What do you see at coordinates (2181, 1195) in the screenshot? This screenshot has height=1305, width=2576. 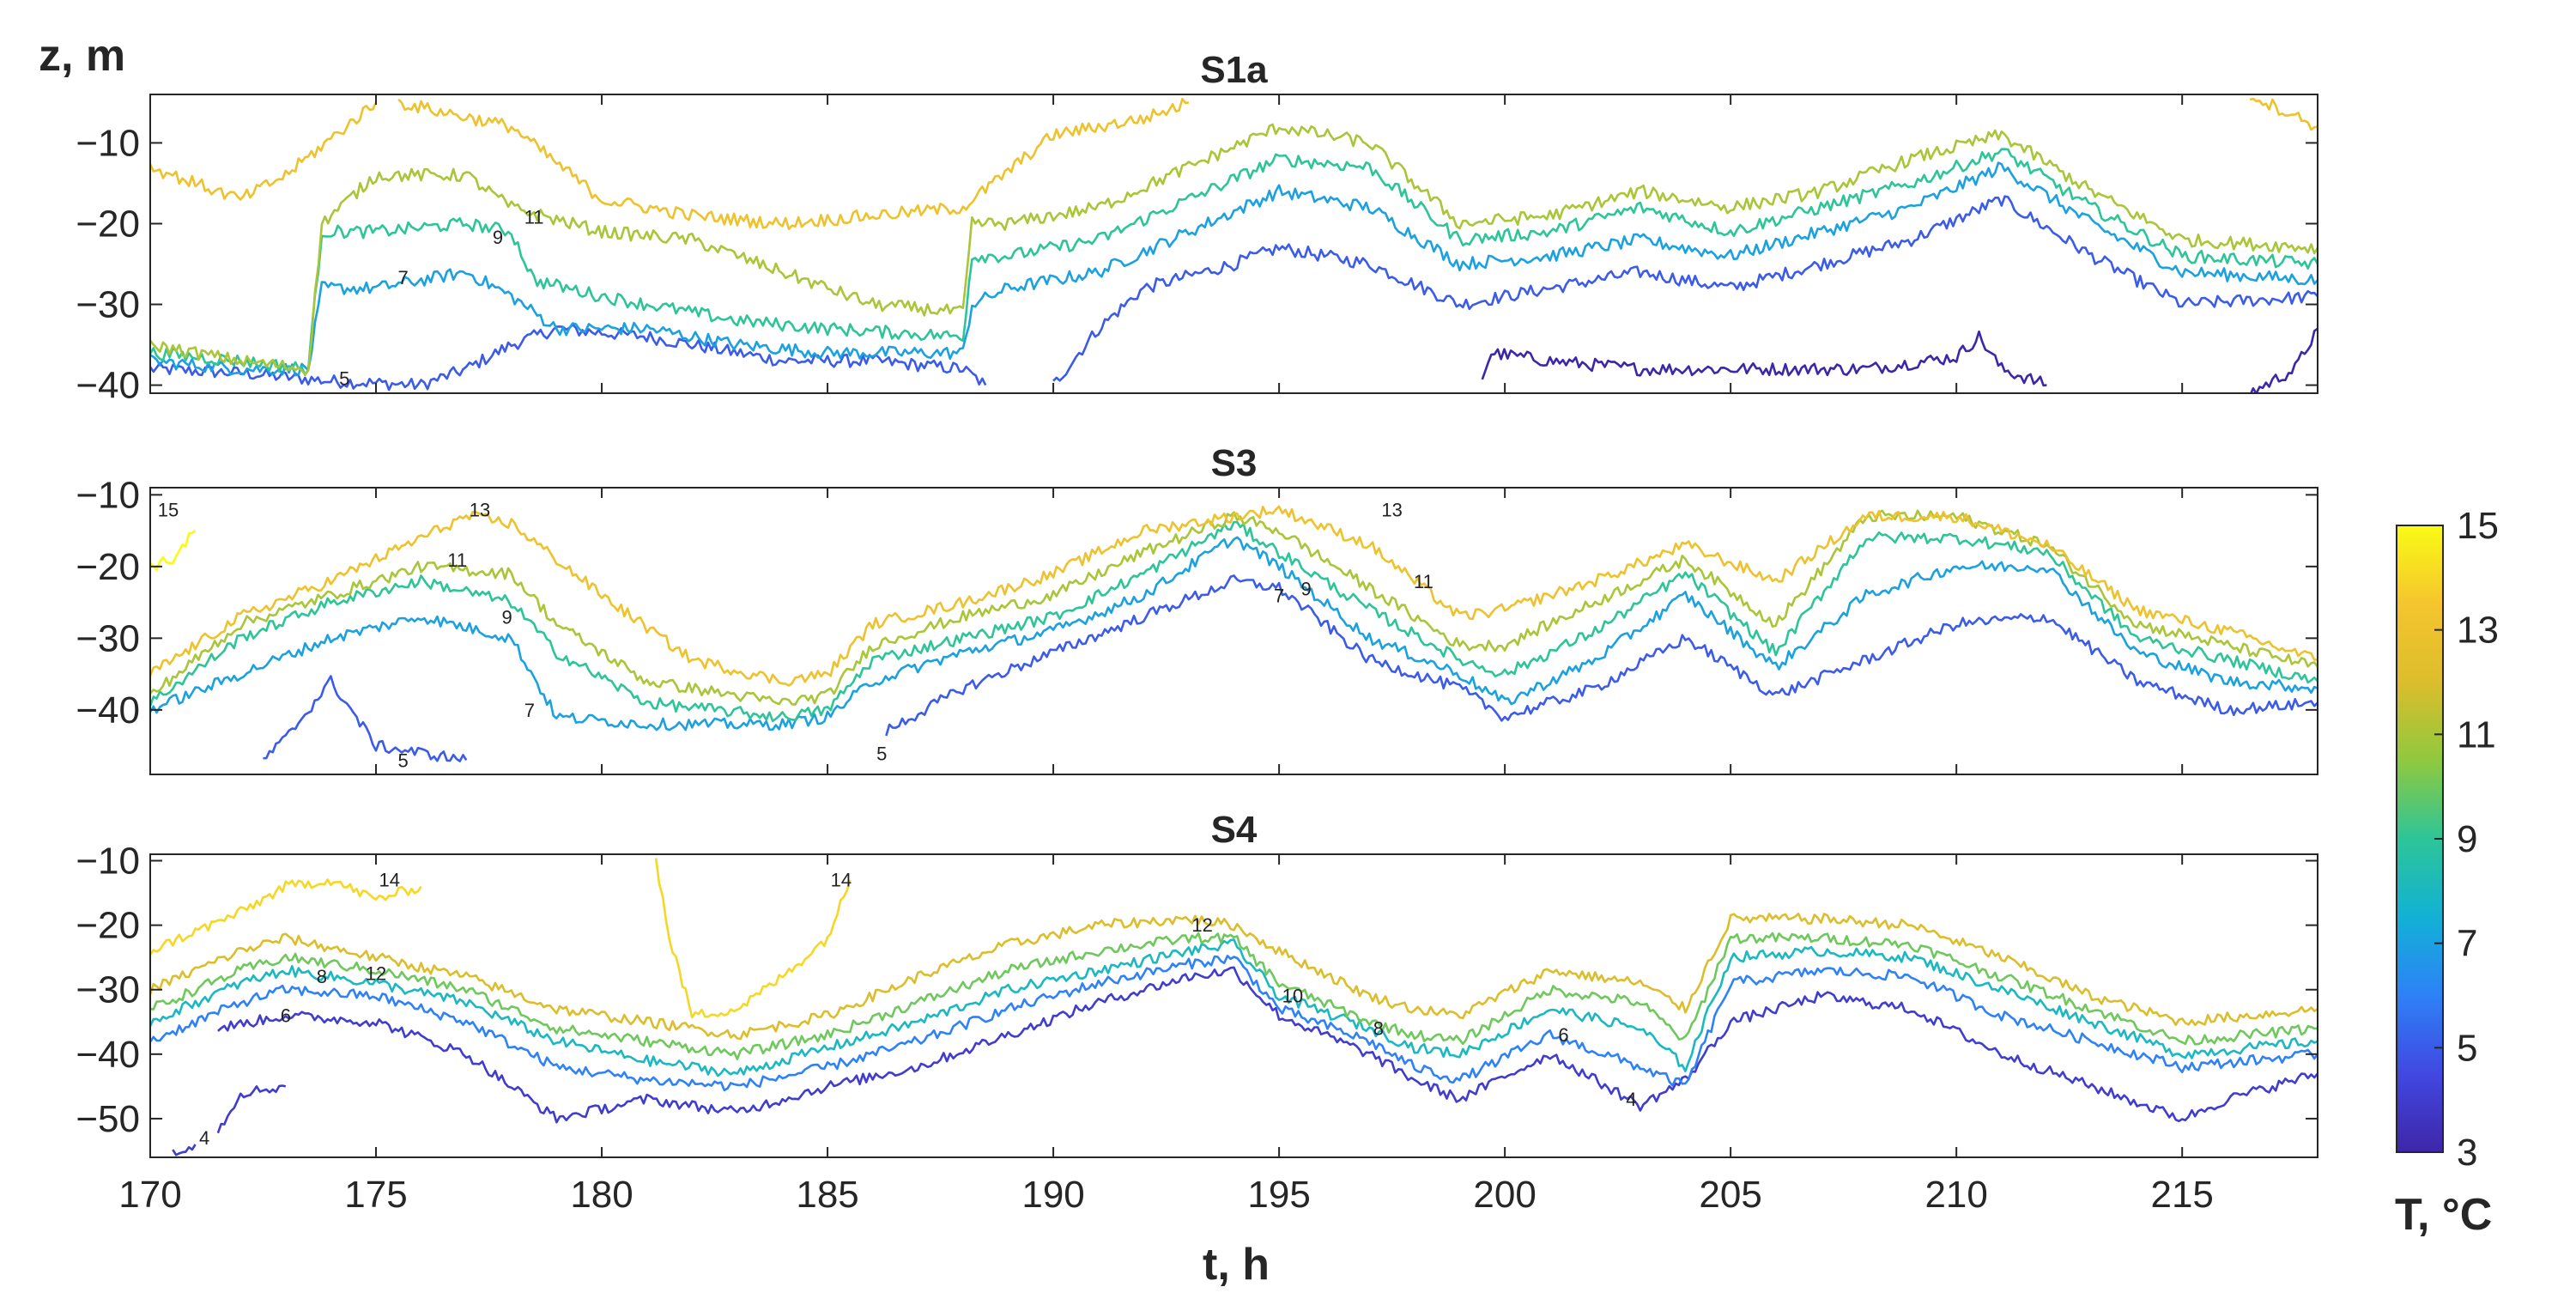 I see `x-tick-label: 215` at bounding box center [2181, 1195].